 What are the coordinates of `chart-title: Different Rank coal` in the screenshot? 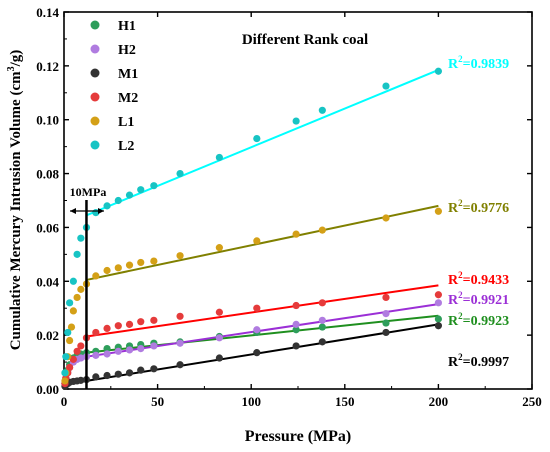 It's located at (305, 40).